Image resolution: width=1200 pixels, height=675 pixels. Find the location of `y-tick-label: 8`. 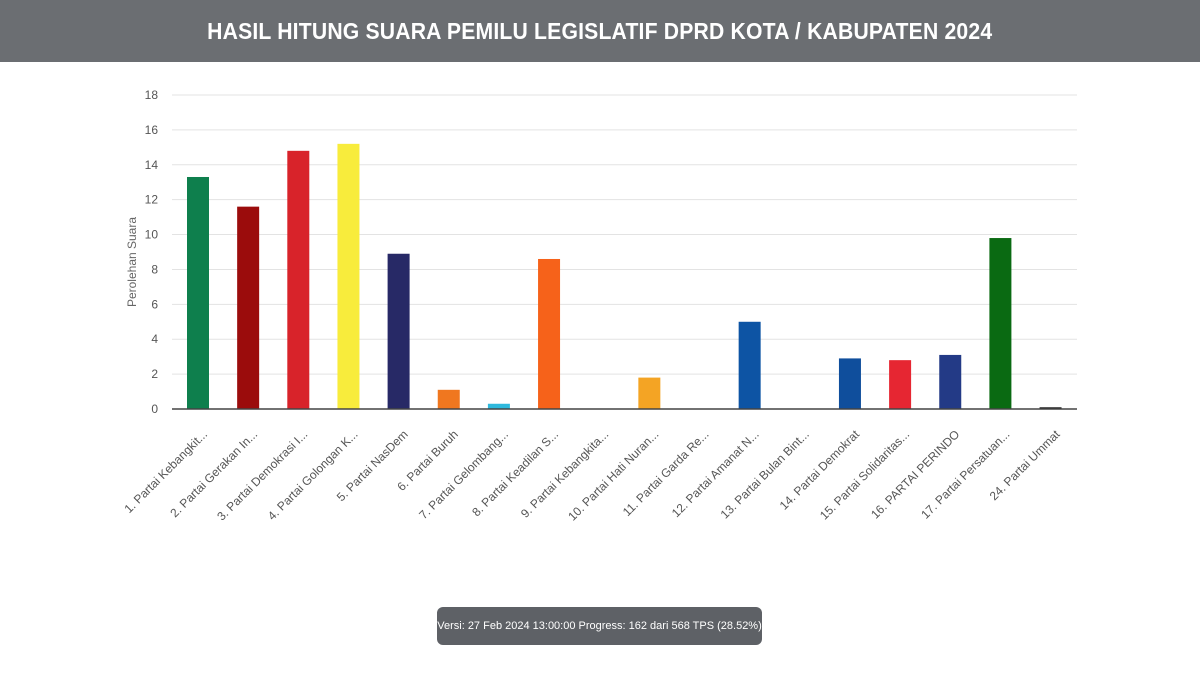

y-tick-label: 8 is located at coordinates (154, 269).